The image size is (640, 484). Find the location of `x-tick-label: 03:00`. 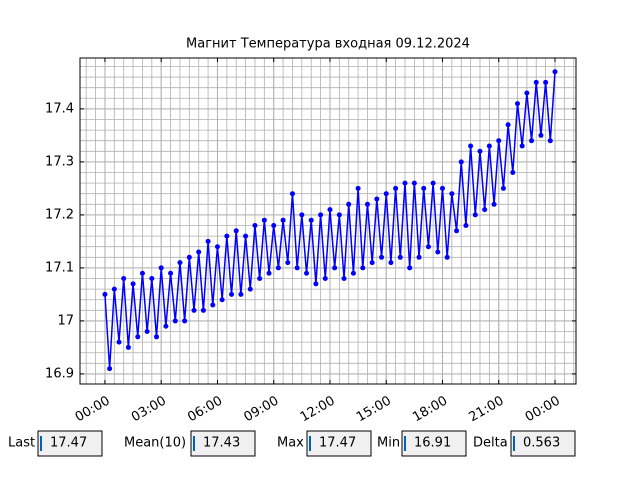

x-tick-label: 03:00 is located at coordinates (149, 410).